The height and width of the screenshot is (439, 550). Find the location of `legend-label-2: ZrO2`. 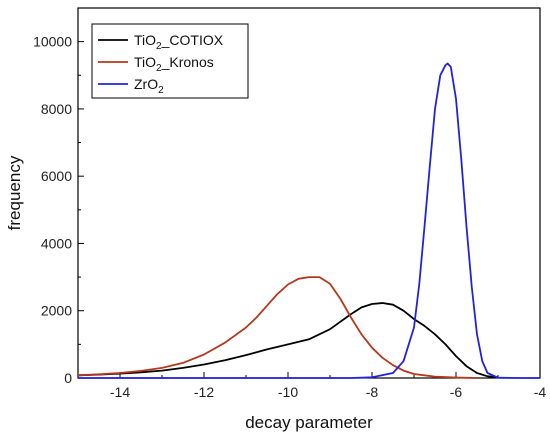

legend-label-2: ZrO2 is located at coordinates (149, 86).